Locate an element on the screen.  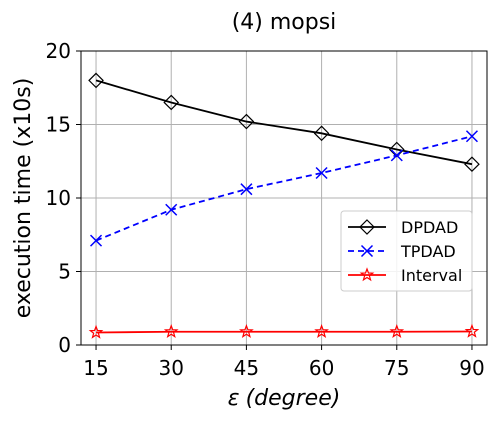
legend-item-tpdad: TPDAD is located at coordinates (402, 251).